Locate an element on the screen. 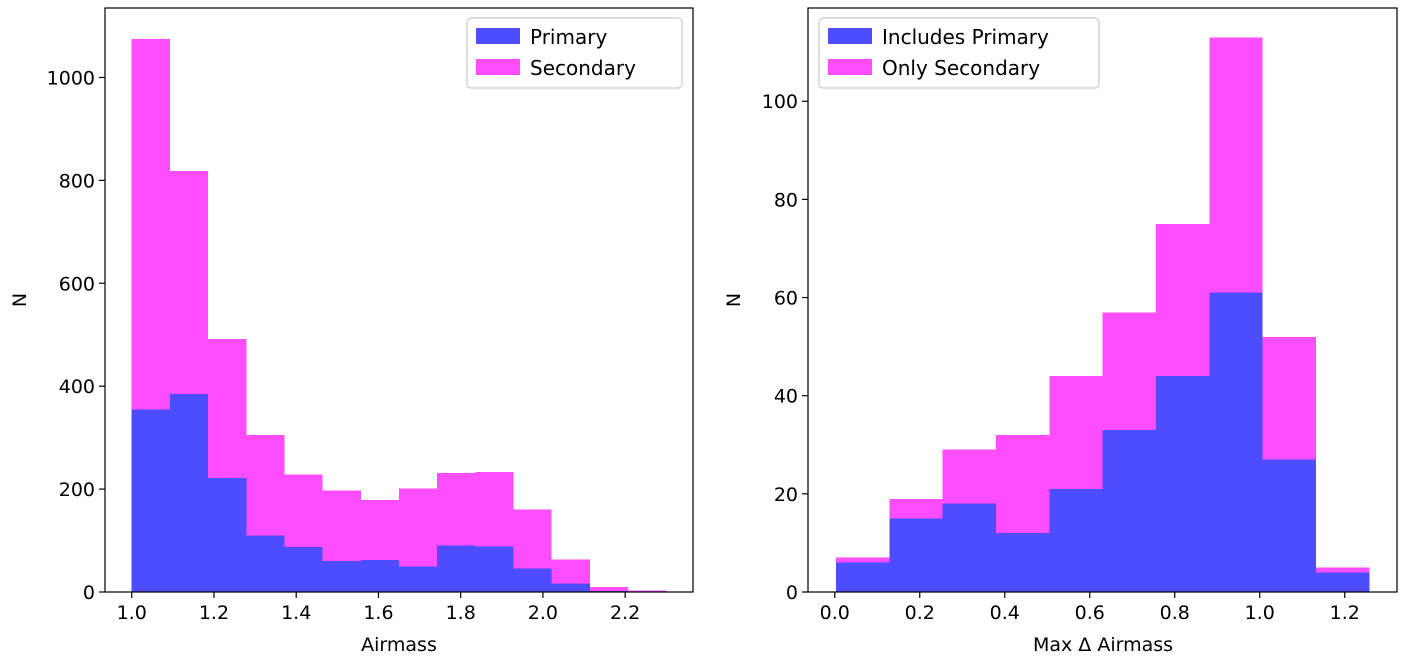  right-bar-s1-b0 is located at coordinates (863, 560).